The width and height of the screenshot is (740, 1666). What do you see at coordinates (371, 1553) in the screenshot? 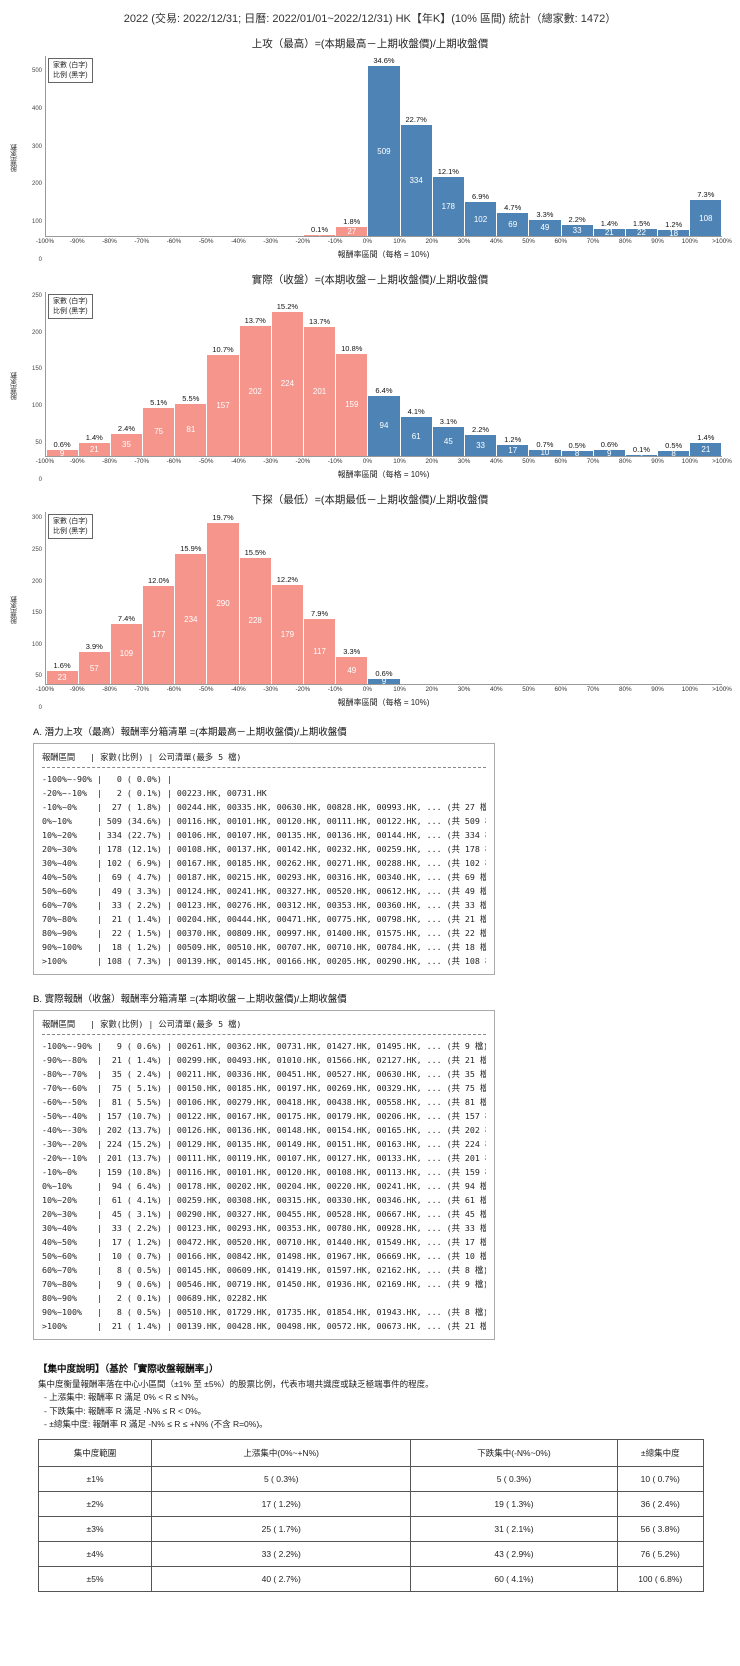
I see `table-row: ±4% 33 ( 2.2%) 43 ( 2.9%) 76 ( 5.2%)` at bounding box center [371, 1553].